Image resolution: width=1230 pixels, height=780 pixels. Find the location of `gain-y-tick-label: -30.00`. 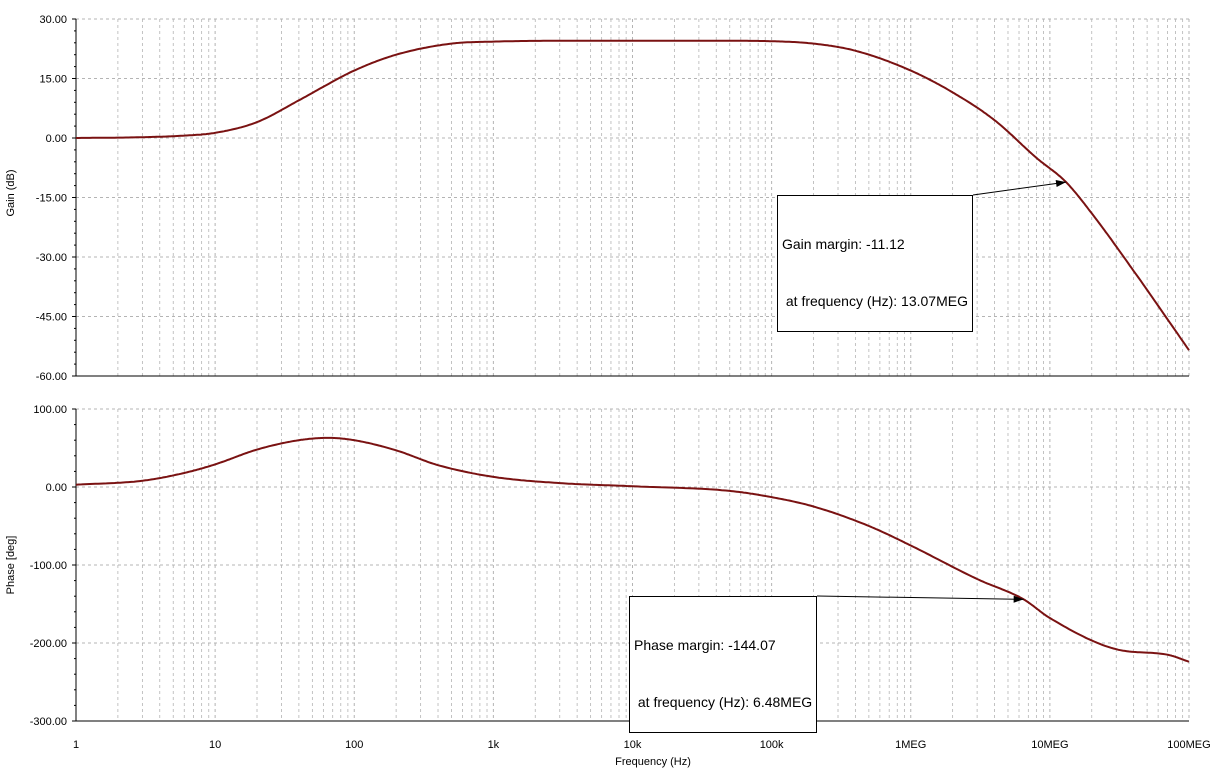

gain-y-tick-label: -30.00 is located at coordinates (51, 258).